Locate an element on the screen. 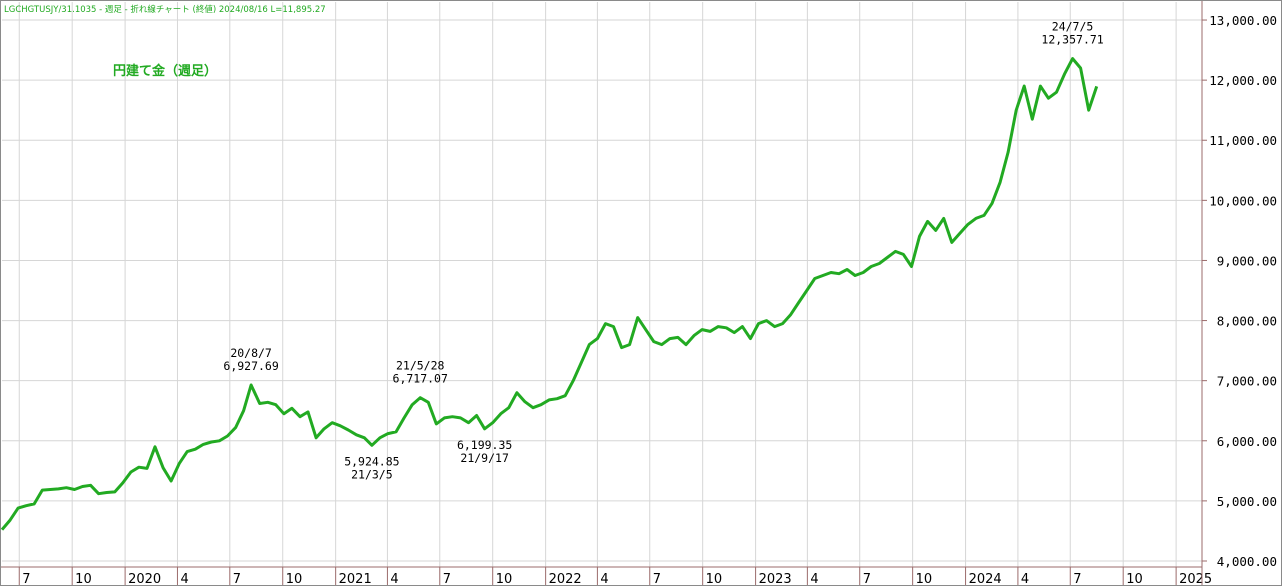 This screenshot has height=587, width=1282. annotation-label: 5,924.85 is located at coordinates (371, 461).